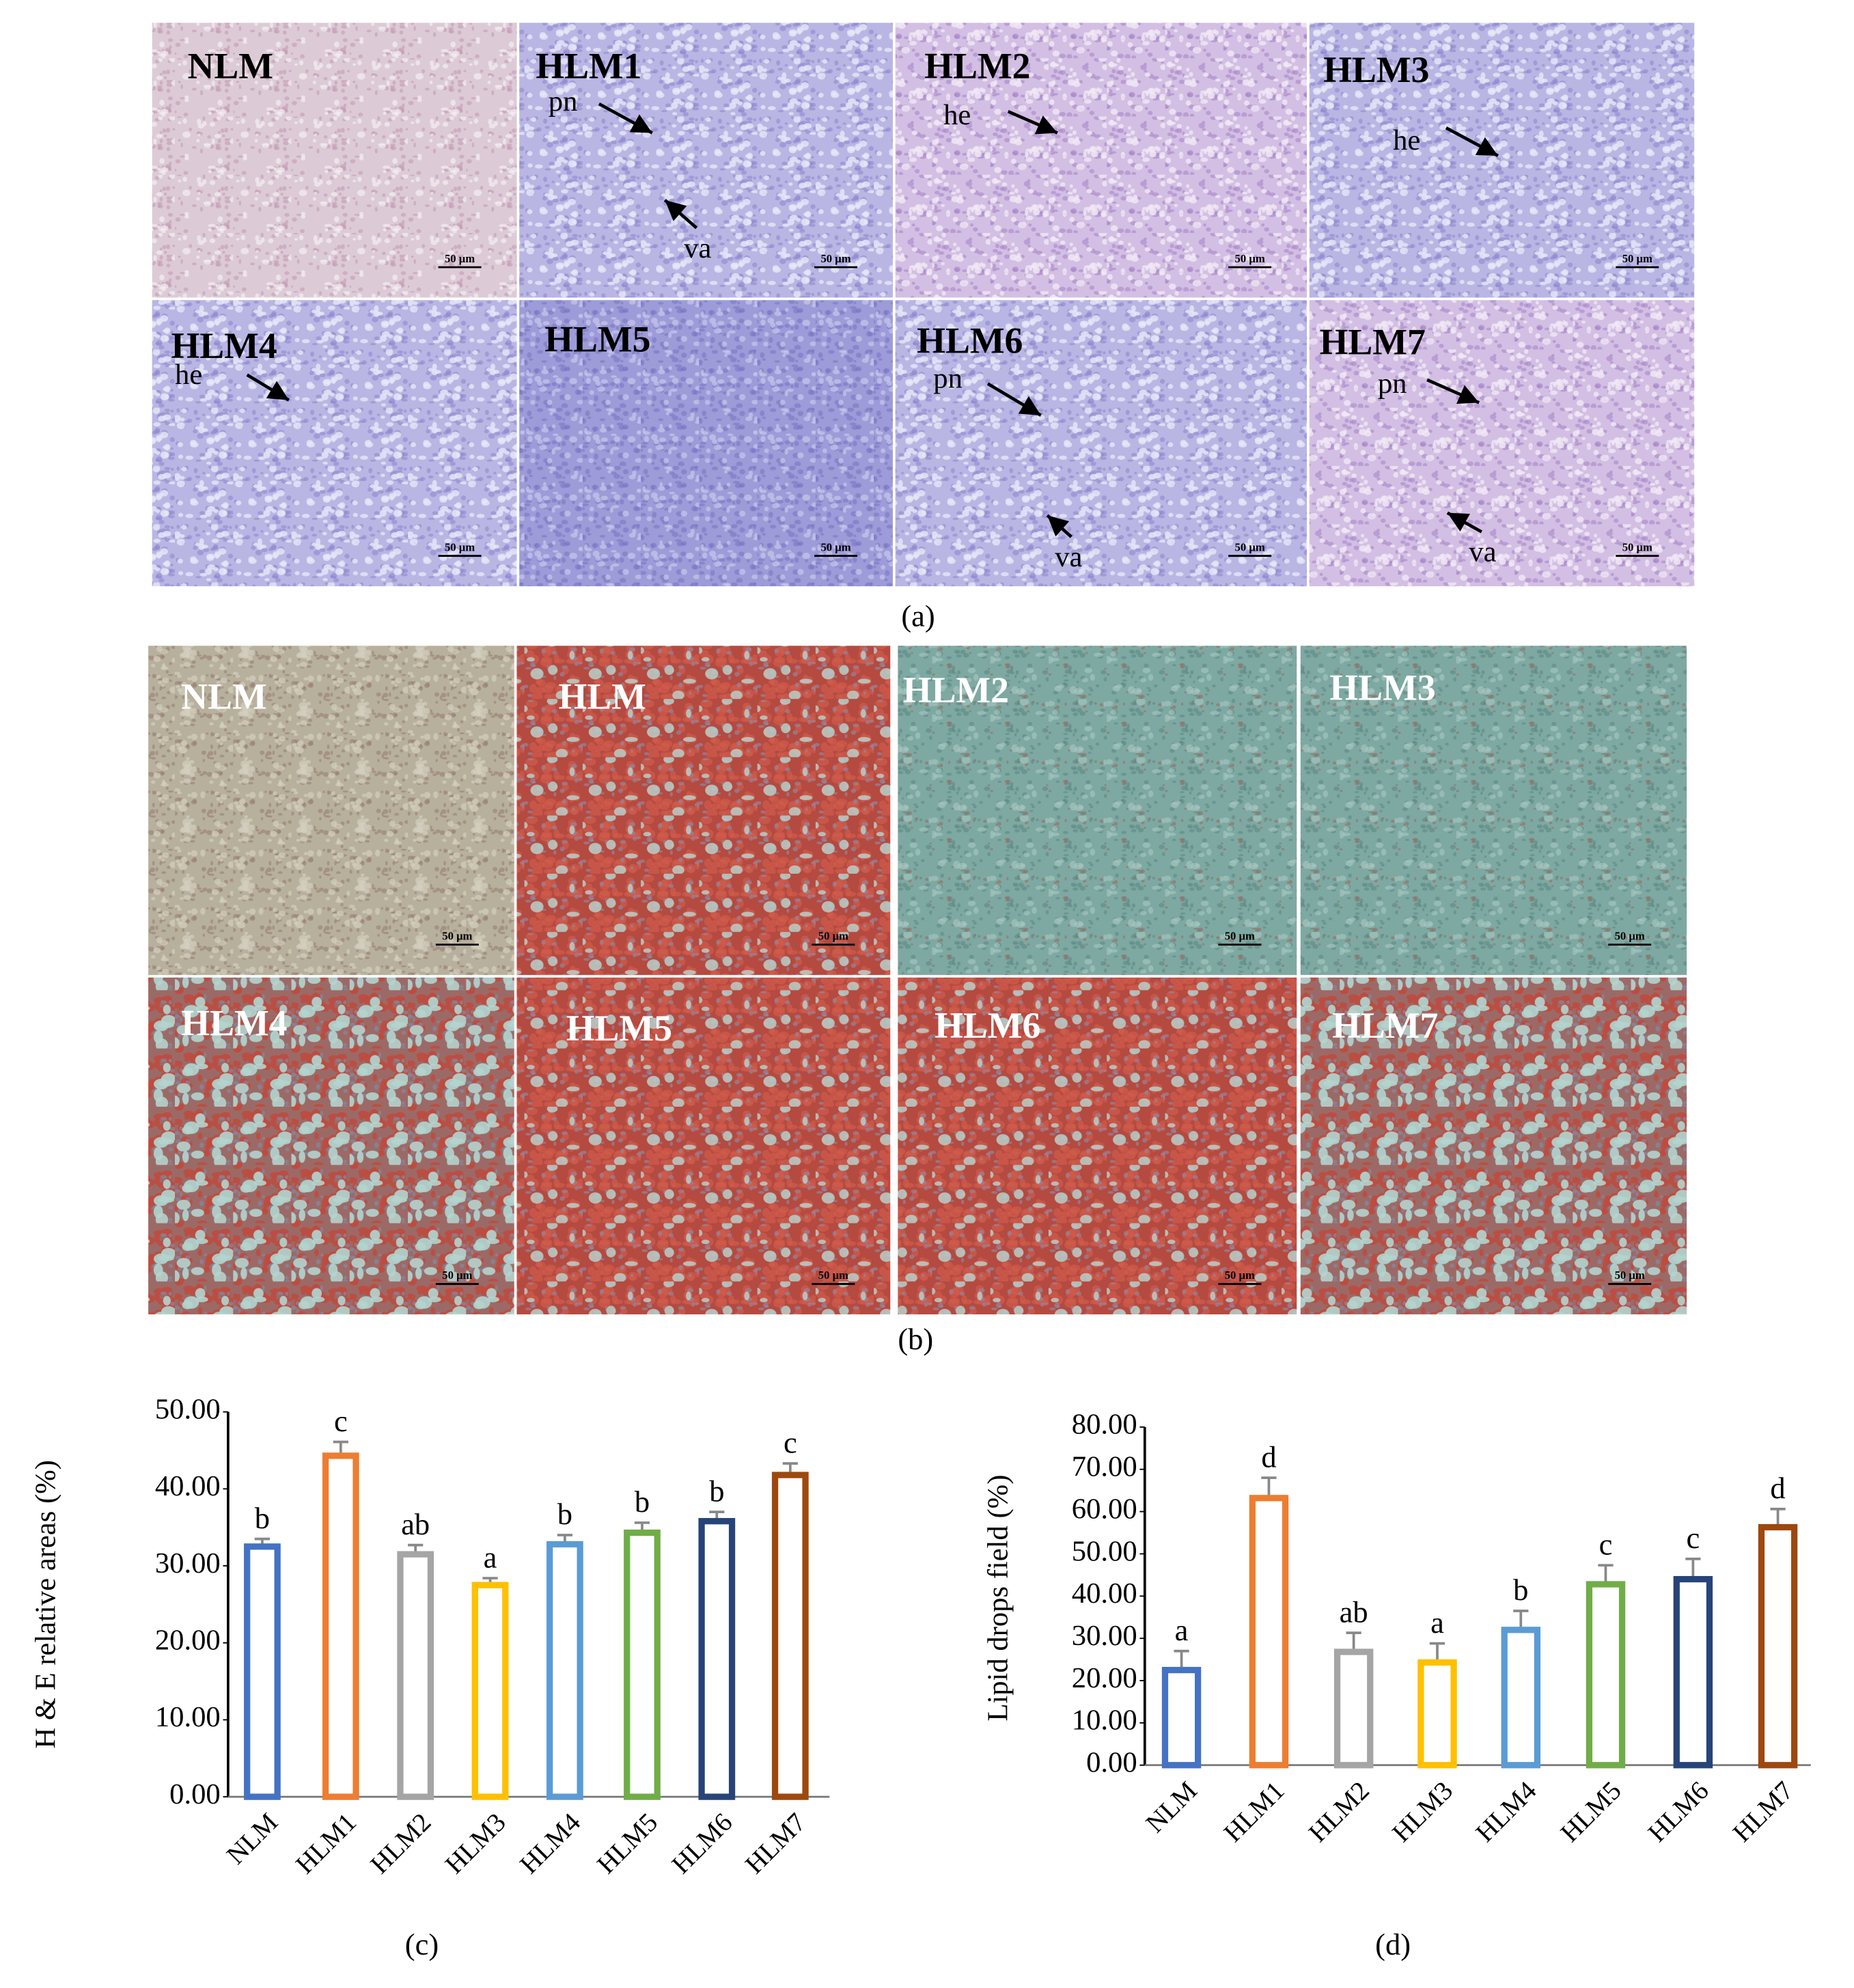 This screenshot has height=1988, width=1854. I want to click on y-tick-label: 60.00, so click(1104, 1509).